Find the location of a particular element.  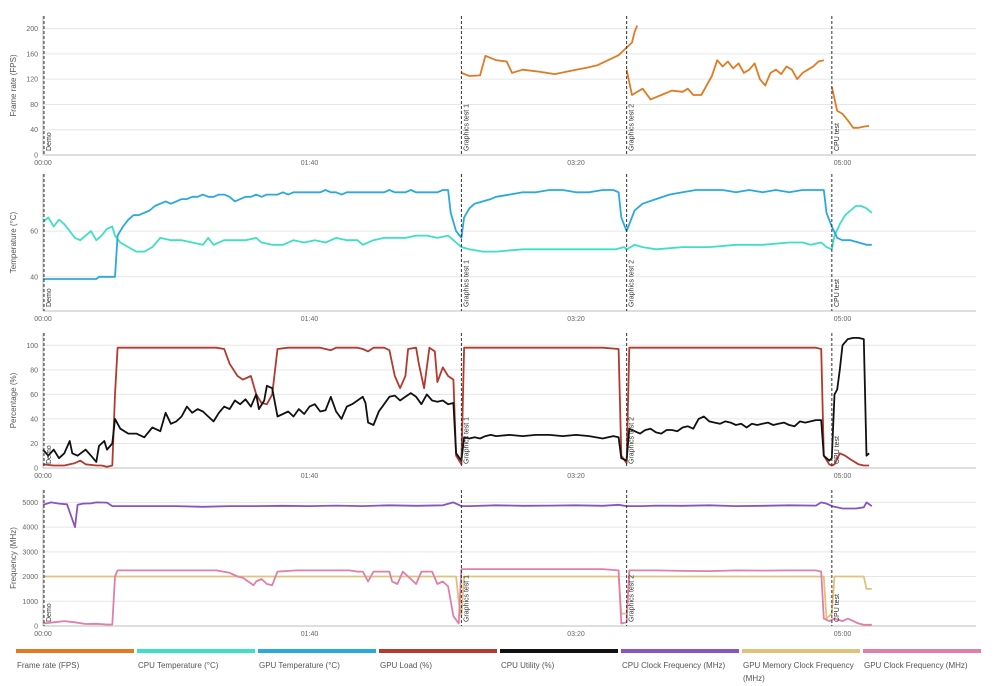

legend-item-gpu_clock: GPU Clock Frequency (MHz) is located at coordinates (922, 660).